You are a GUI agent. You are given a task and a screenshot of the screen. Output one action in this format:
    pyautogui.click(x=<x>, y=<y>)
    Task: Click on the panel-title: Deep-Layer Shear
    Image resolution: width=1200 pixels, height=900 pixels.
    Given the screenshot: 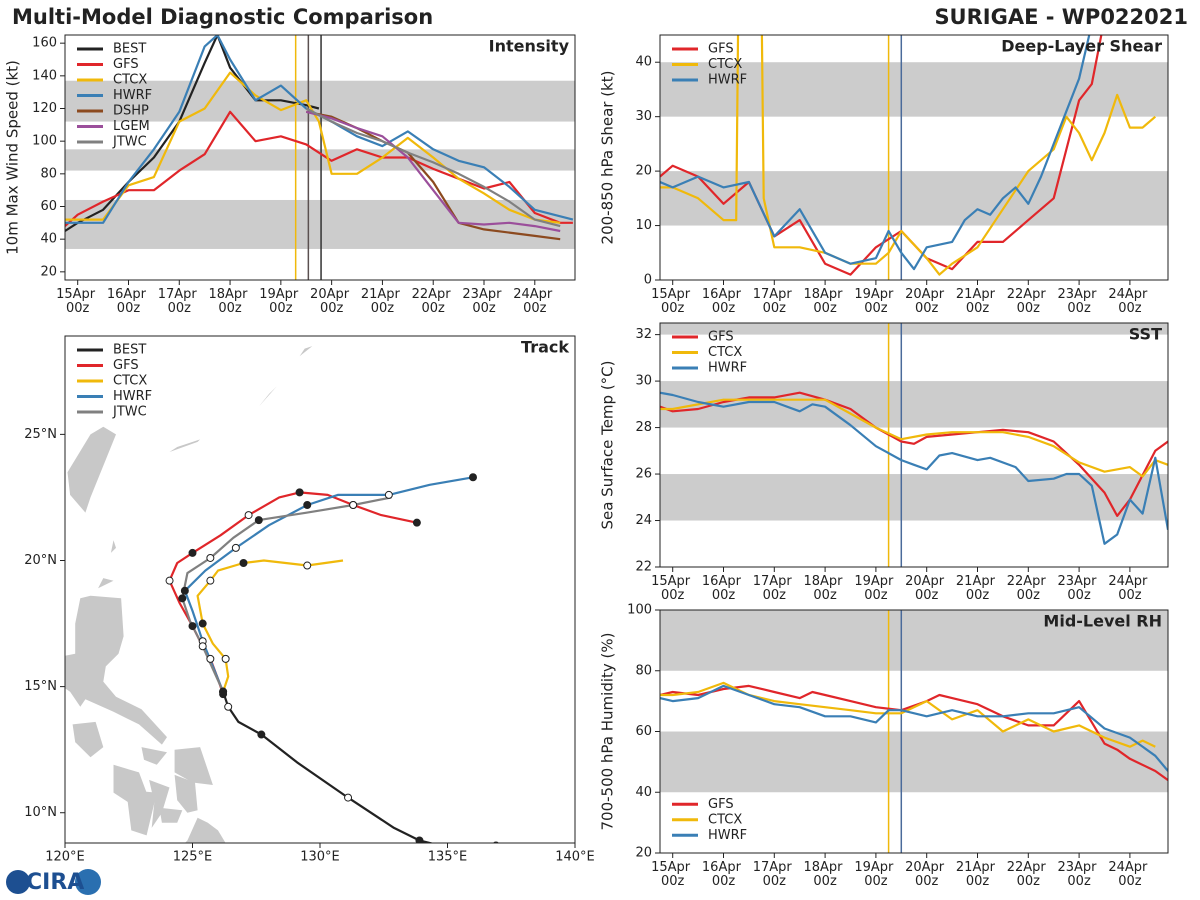 What is the action you would take?
    pyautogui.click(x=1081, y=46)
    